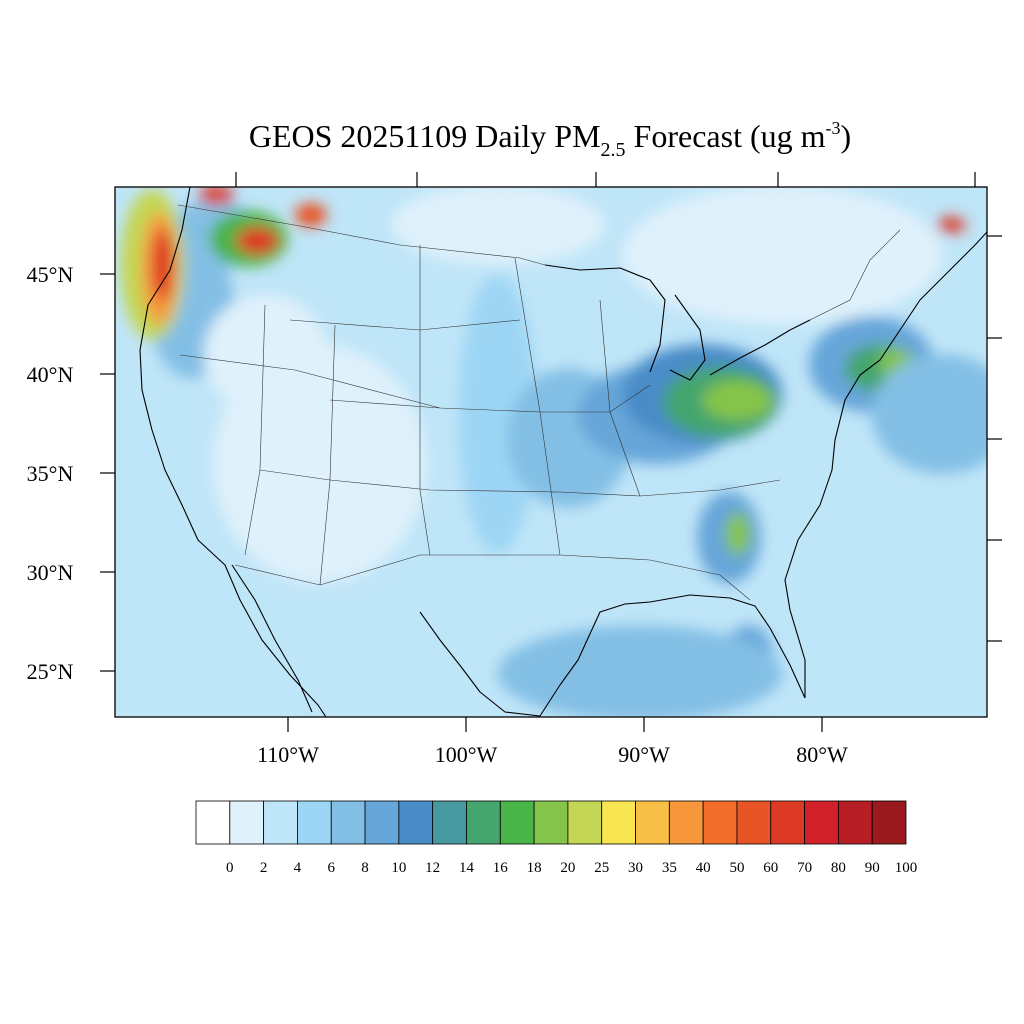 Image resolution: width=1024 pixels, height=1024 pixels. I want to click on lon-label: 100°W, so click(466, 754).